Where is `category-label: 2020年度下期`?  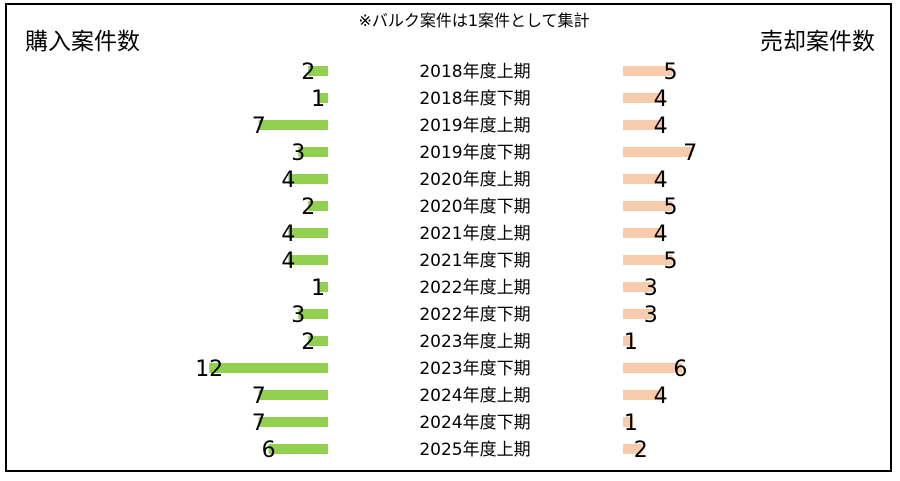 category-label: 2020年度下期 is located at coordinates (474, 207).